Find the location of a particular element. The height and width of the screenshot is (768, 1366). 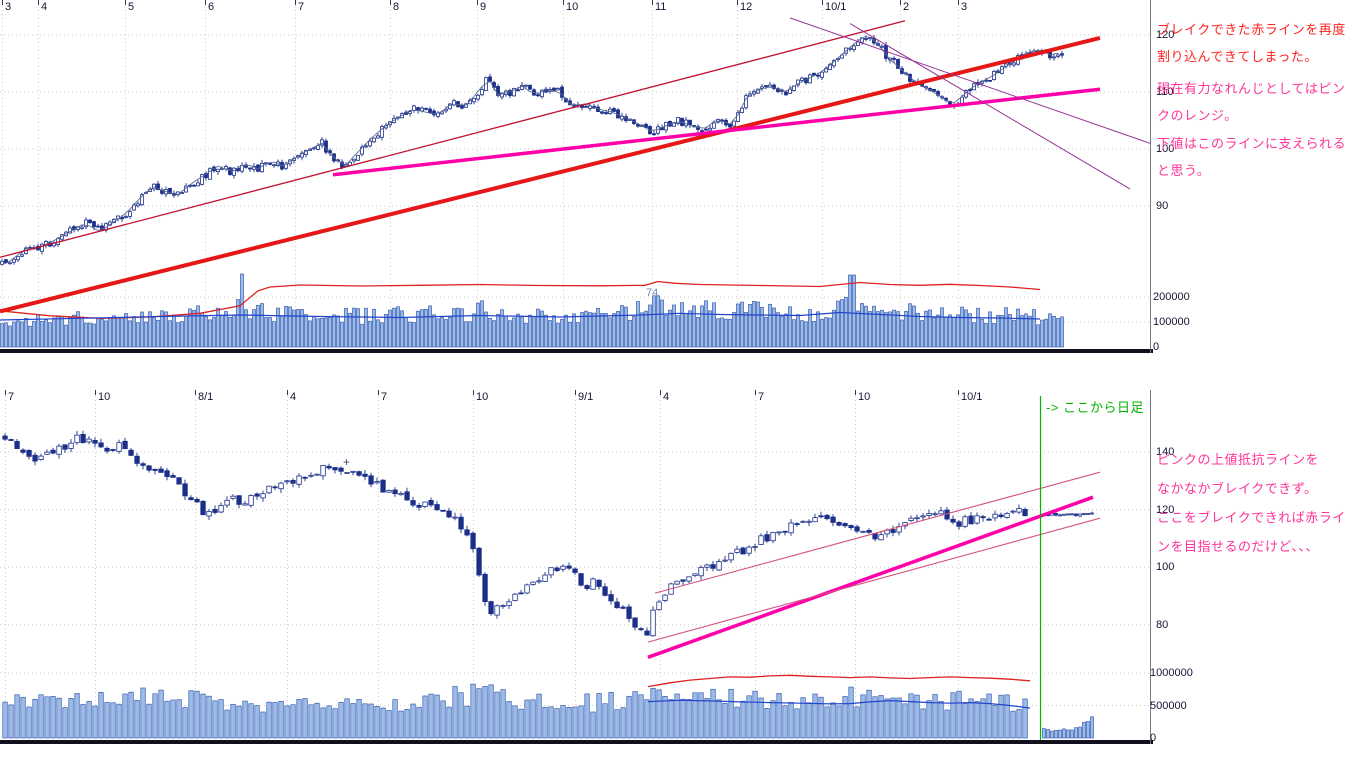

annotation-text-line: クのレンジ。 is located at coordinates (1197, 115).